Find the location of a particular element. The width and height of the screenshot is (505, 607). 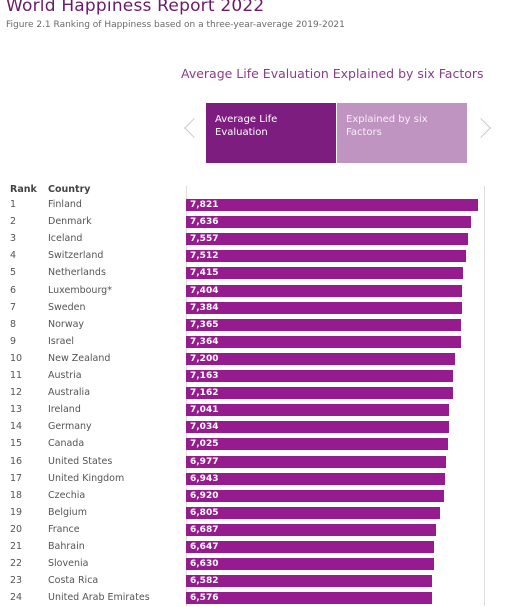

table-row: 19 Belgium 6,805 is located at coordinates (252, 513).